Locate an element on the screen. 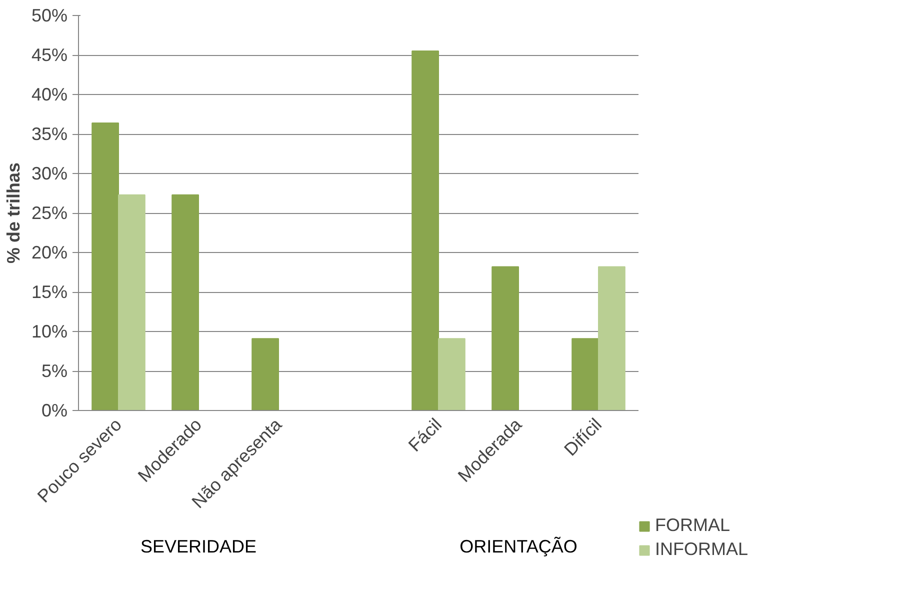 Image resolution: width=912 pixels, height=610 pixels. text: ORIENTAÇÃO is located at coordinates (519, 546).